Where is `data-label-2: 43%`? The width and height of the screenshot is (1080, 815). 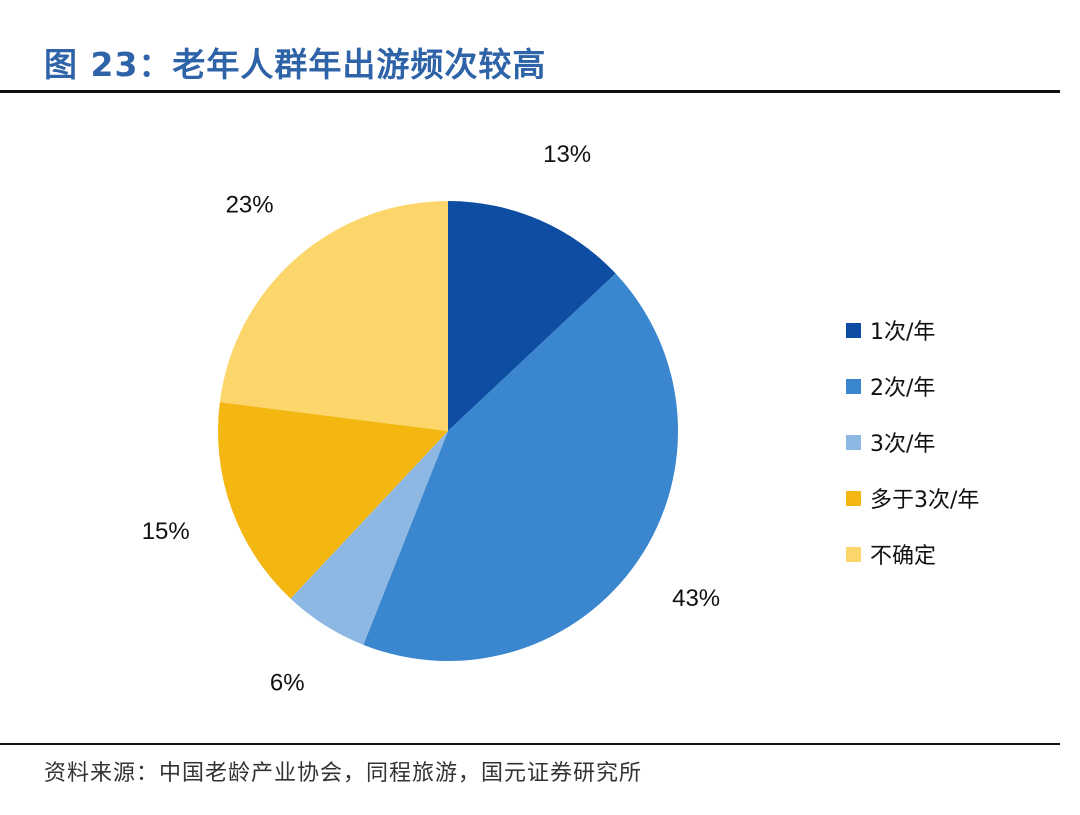
data-label-2: 43% is located at coordinates (696, 598).